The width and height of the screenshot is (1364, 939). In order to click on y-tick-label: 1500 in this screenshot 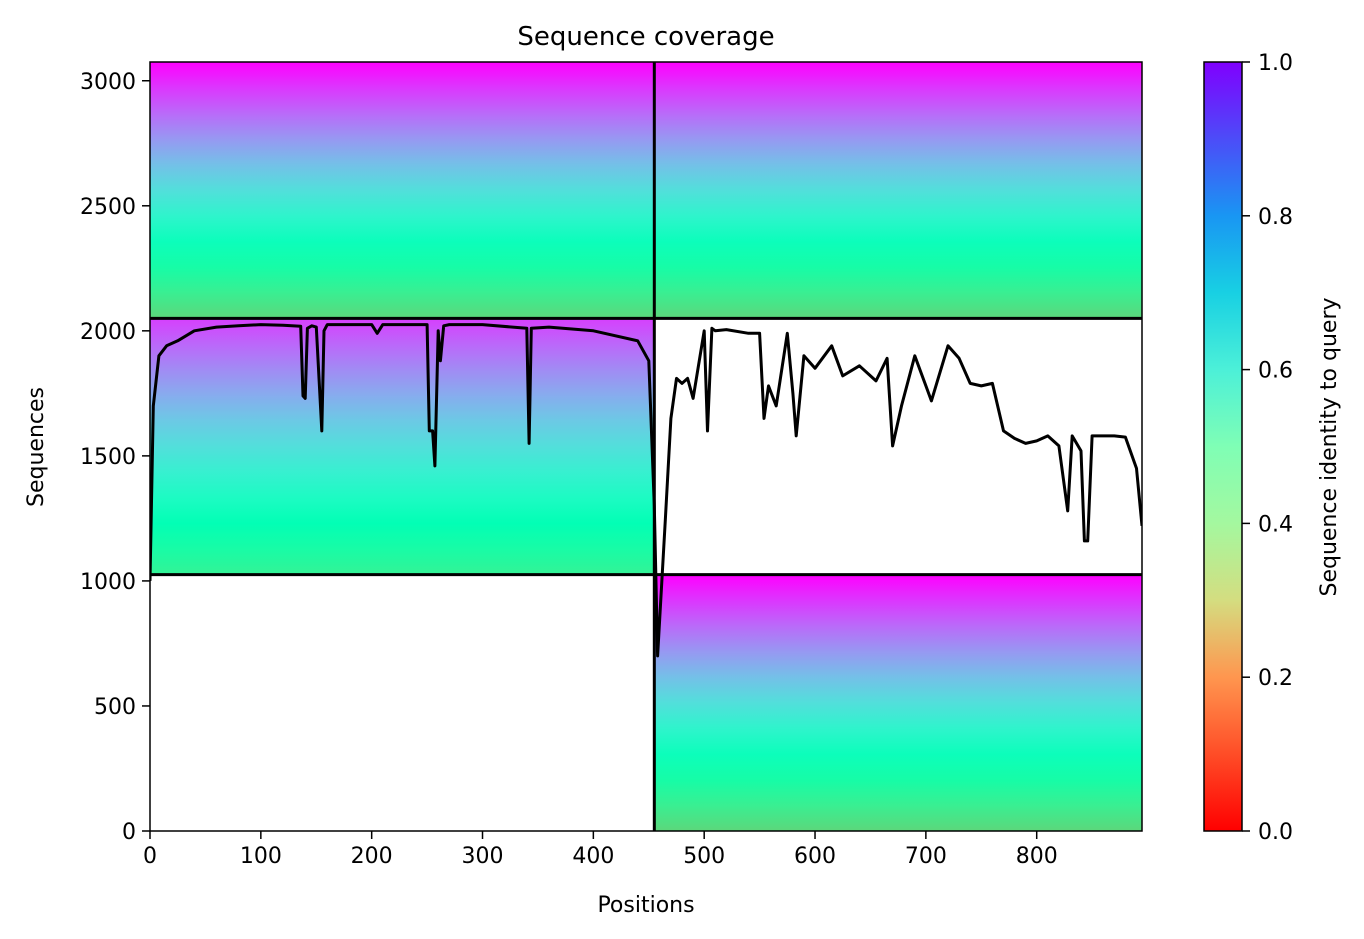, I will do `click(108, 457)`.